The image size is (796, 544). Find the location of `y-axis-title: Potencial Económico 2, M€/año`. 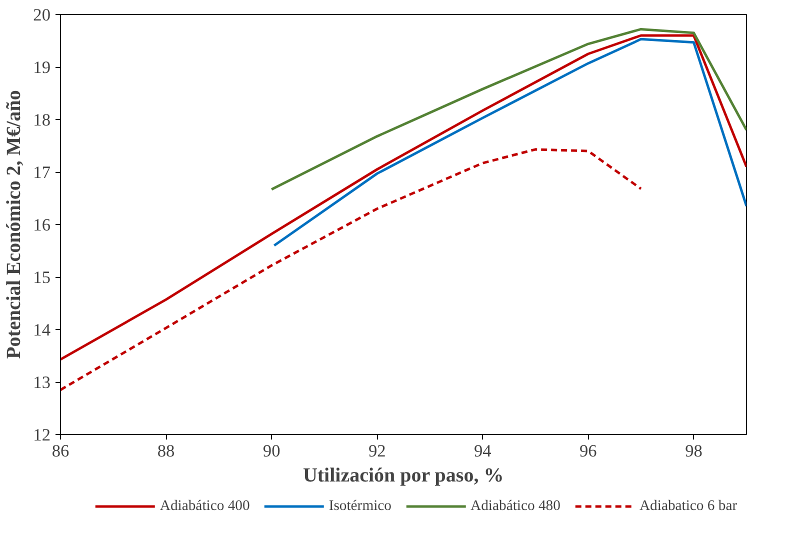

y-axis-title: Potencial Económico 2, M€/año is located at coordinates (14, 224).